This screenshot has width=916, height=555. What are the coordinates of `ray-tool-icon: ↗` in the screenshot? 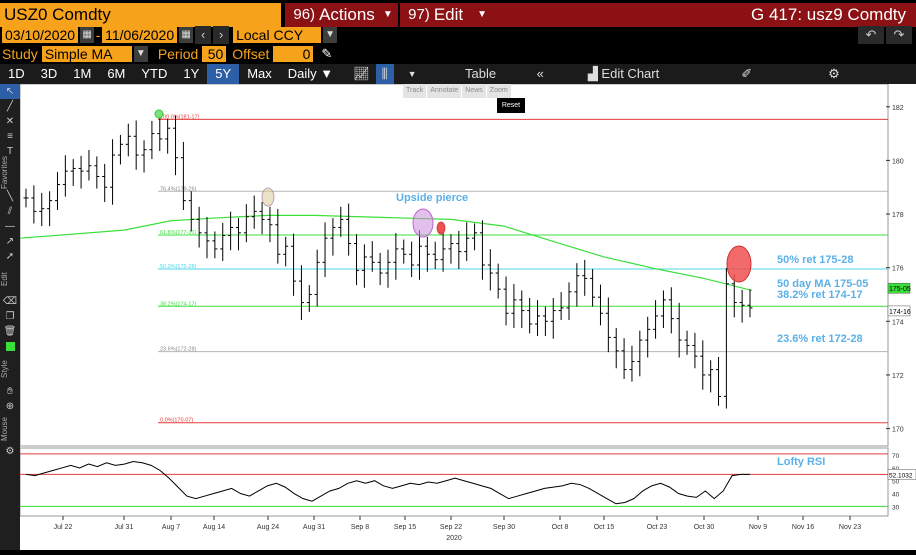 It's located at (10, 241).